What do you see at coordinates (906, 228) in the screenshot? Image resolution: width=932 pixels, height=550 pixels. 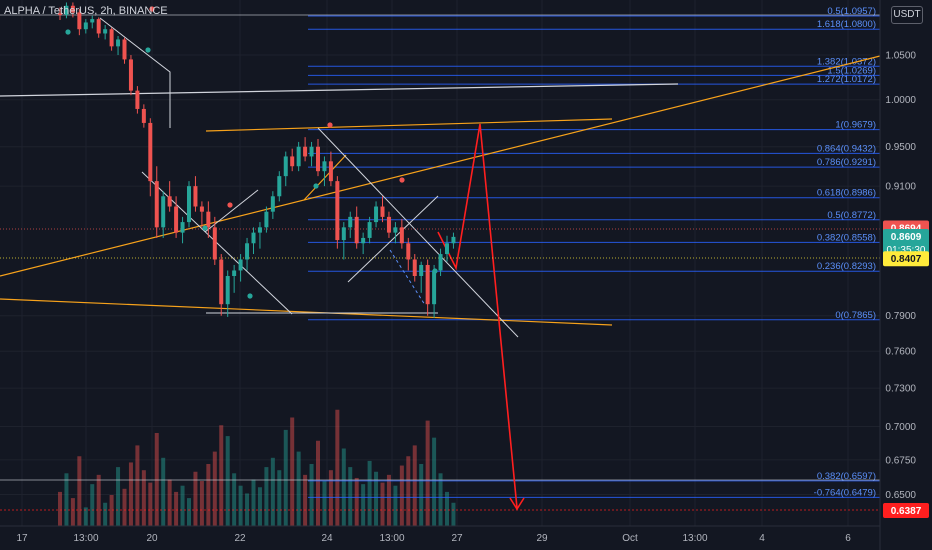 I see `price-tag-label: 0.8694` at bounding box center [906, 228].